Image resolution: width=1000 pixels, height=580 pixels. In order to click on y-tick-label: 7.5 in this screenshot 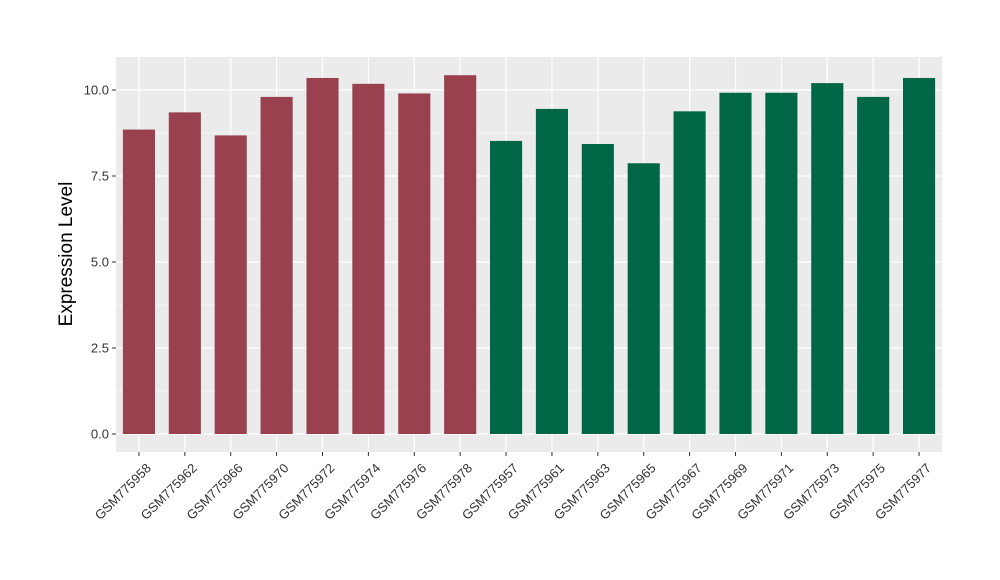, I will do `click(100, 176)`.